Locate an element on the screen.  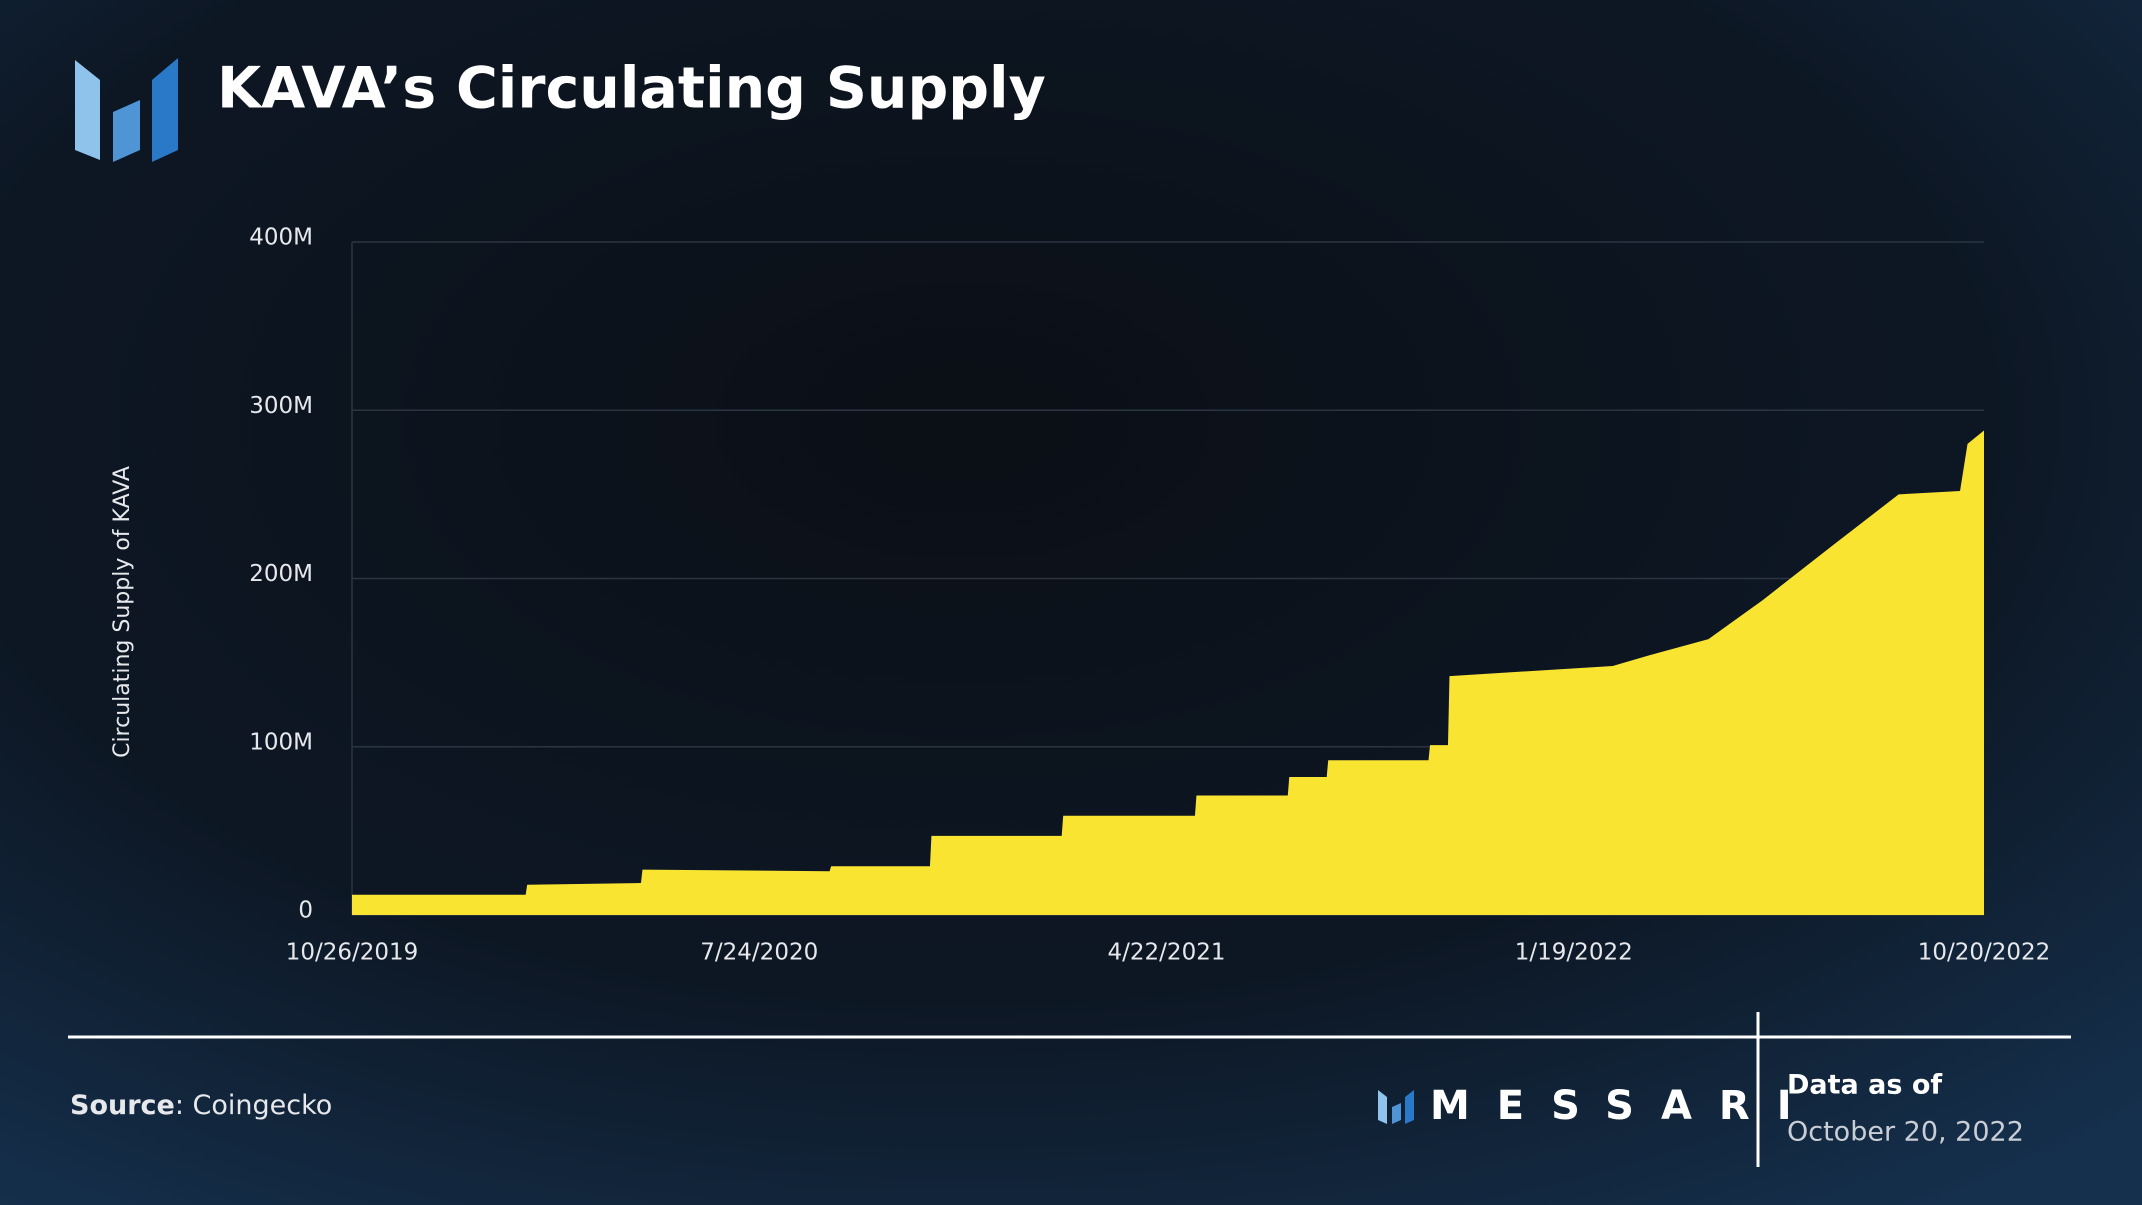
brand-logo is located at coordinates (1396, 1107).